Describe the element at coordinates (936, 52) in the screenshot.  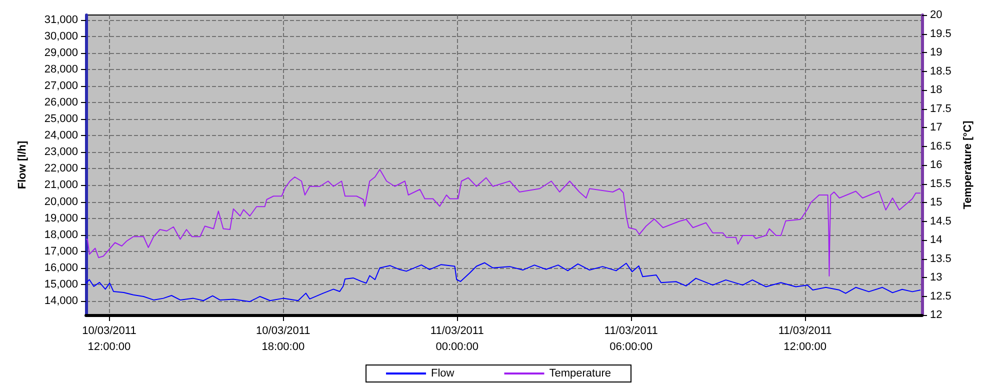
I see `y2-tick-label: 19` at that location.